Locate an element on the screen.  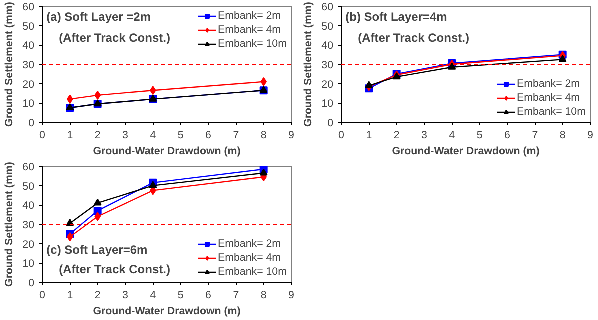
text: (c) Soft Layer=6m is located at coordinates (97, 249).